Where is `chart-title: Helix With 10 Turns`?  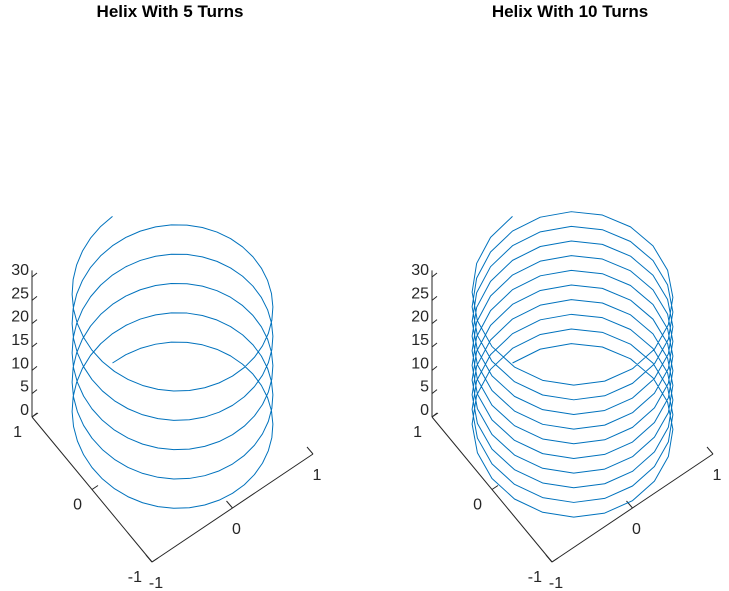
chart-title: Helix With 10 Turns is located at coordinates (570, 11).